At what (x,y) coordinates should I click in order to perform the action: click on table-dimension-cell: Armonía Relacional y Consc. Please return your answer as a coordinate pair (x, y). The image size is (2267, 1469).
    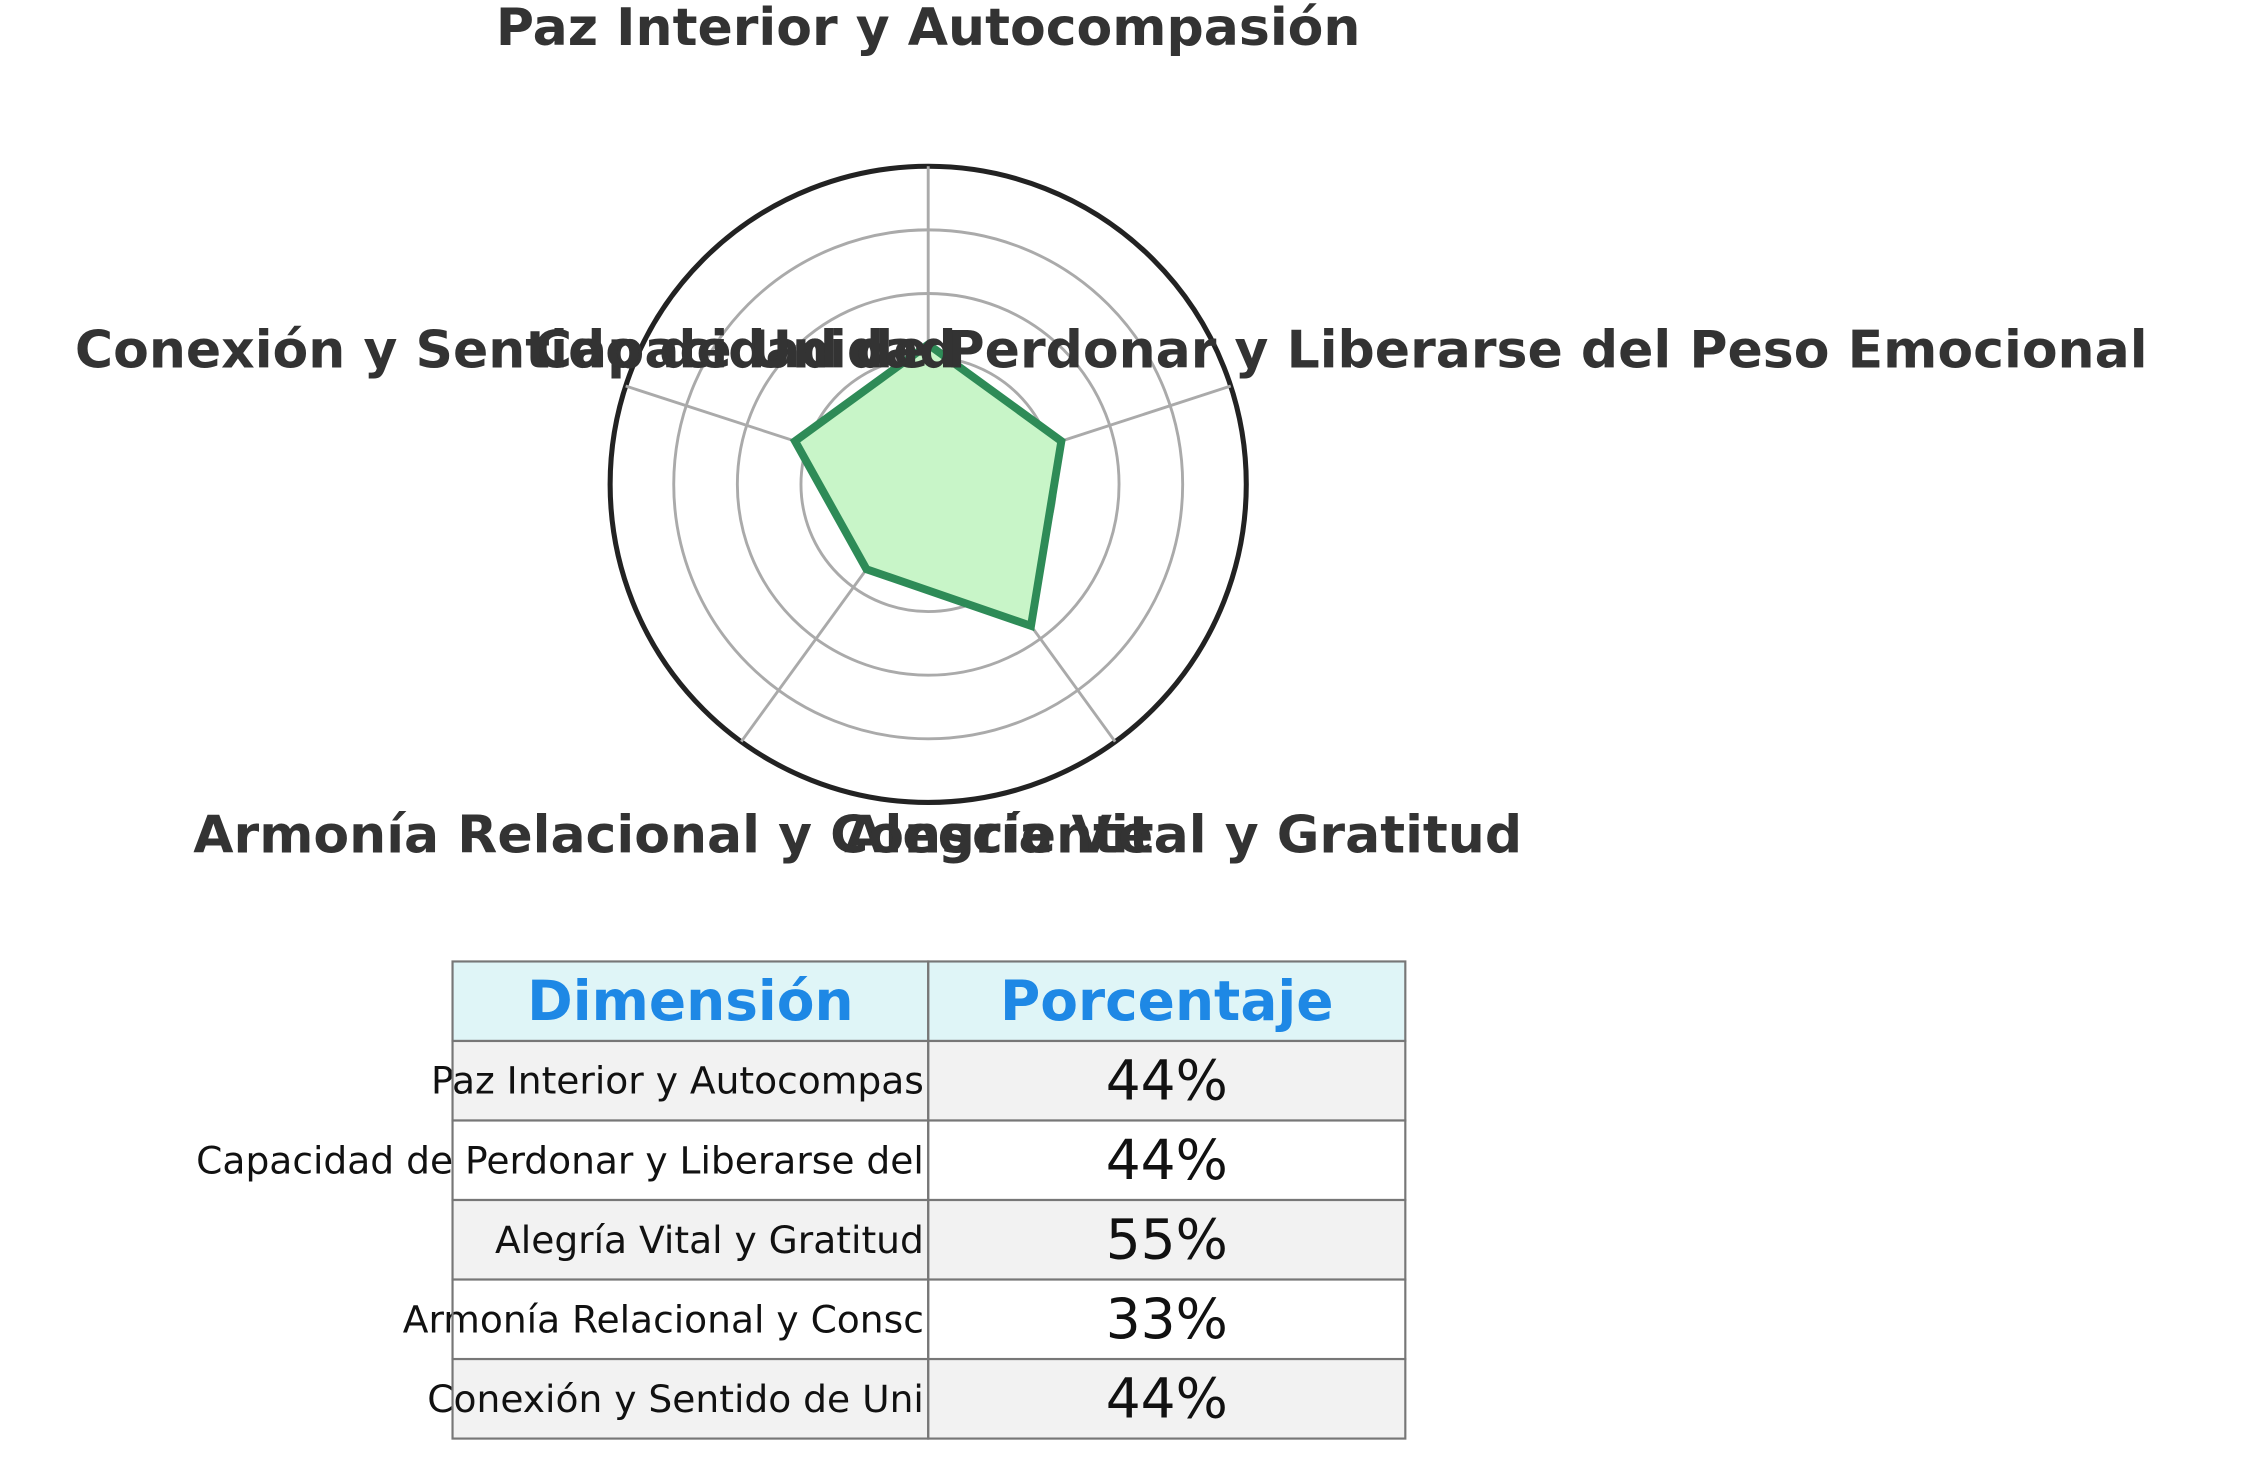
    Looking at the image, I should click on (663, 1319).